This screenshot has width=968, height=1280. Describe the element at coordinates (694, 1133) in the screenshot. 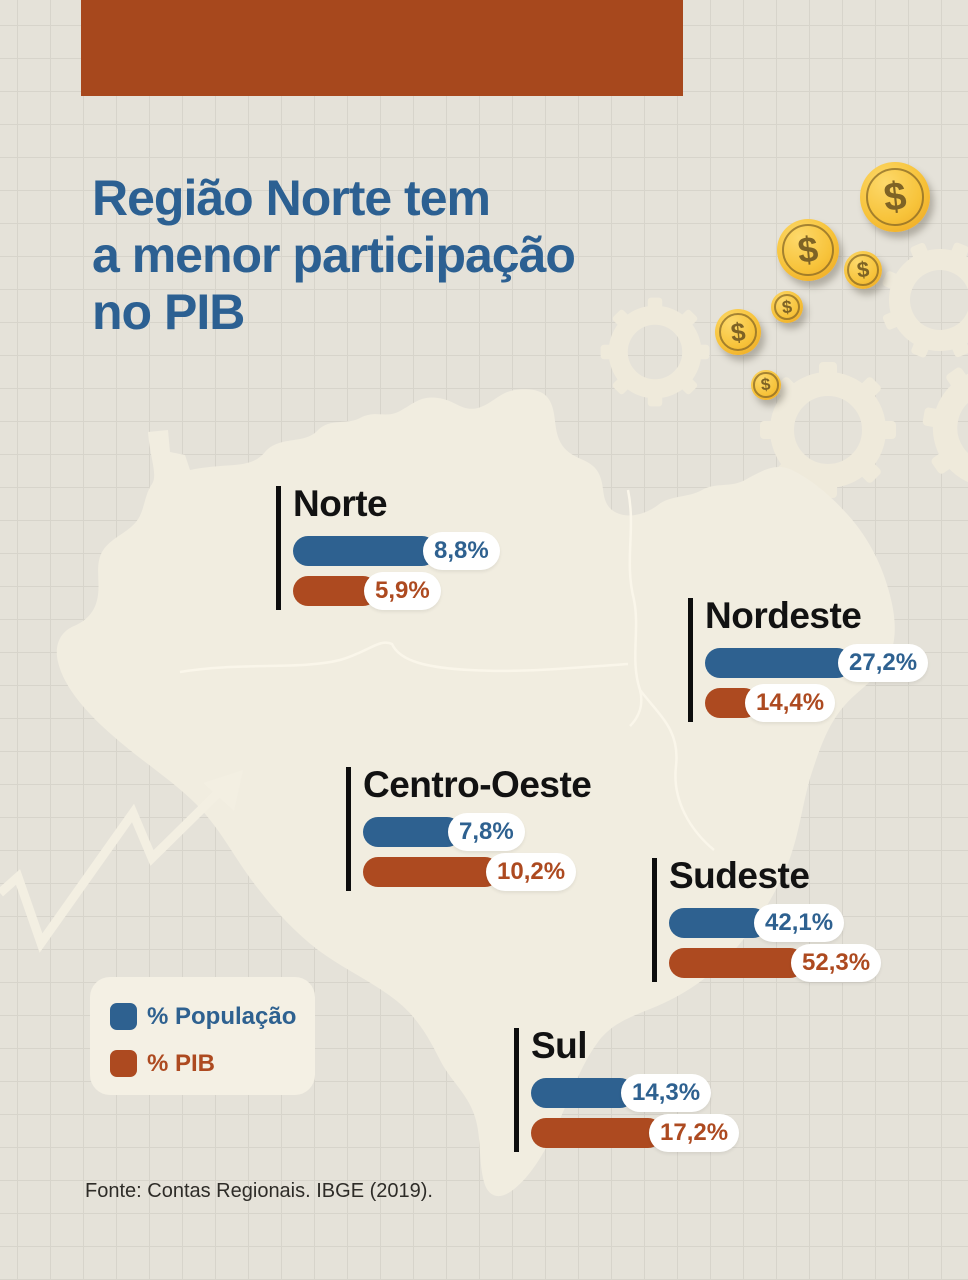

I see `pib-value-label: 17,2%` at that location.